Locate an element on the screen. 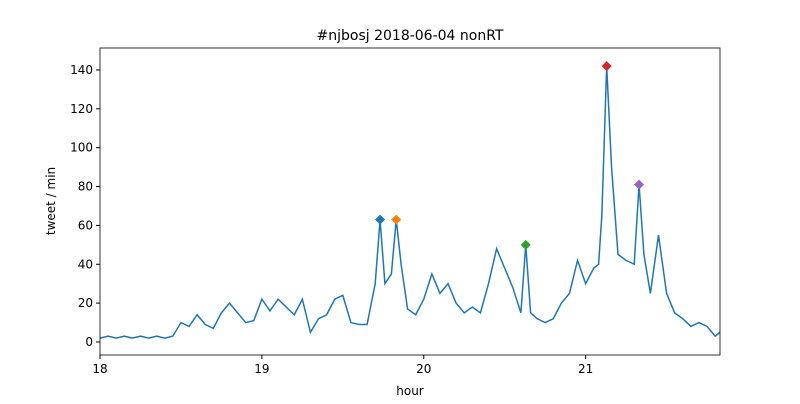 This screenshot has height=404, width=800. y-tick-label: 40 is located at coordinates (85, 264).